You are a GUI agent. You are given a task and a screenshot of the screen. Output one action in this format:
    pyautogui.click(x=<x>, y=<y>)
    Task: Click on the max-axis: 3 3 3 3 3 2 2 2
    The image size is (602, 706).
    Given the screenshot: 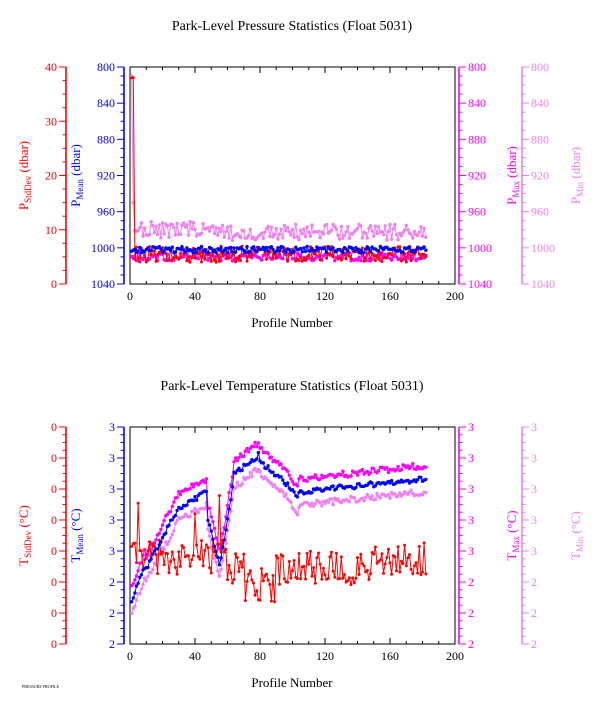 What is the action you would take?
    pyautogui.click(x=466, y=535)
    